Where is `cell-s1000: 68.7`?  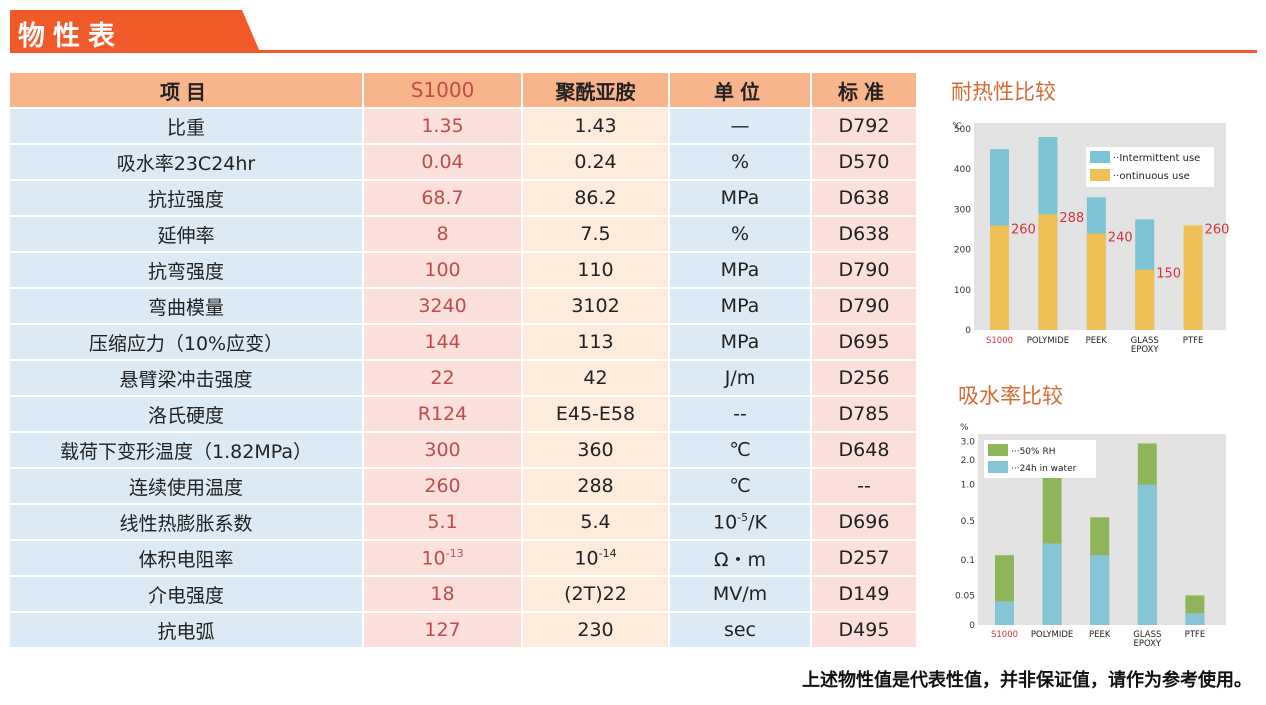 cell-s1000: 68.7 is located at coordinates (442, 198).